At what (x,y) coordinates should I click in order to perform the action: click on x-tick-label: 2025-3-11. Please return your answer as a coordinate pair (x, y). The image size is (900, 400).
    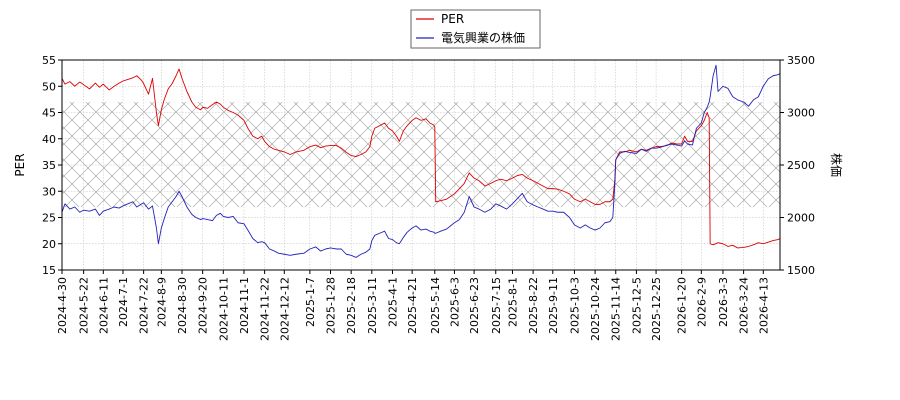
    Looking at the image, I should click on (372, 305).